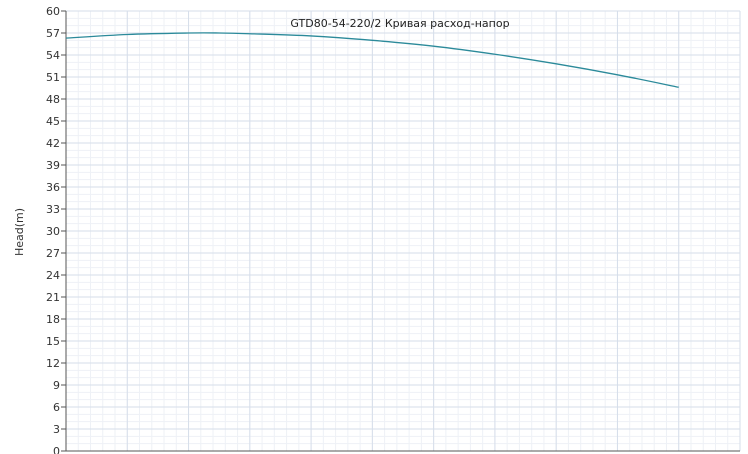  Describe the element at coordinates (56, 385) in the screenshot. I see `y-tick-label: 9` at that location.